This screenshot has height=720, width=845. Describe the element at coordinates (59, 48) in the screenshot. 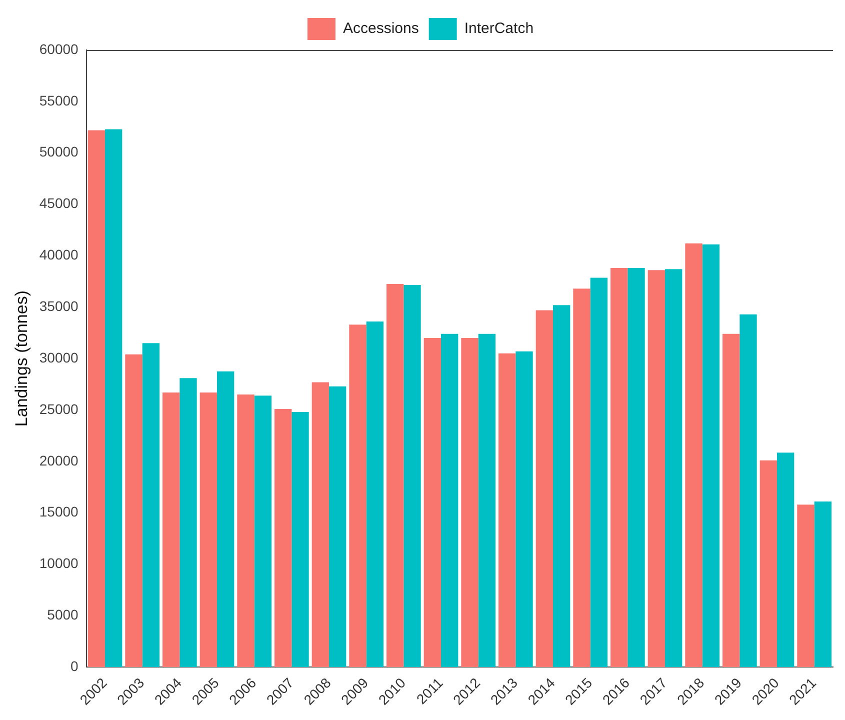

I see `y-tick-label: 60000` at that location.